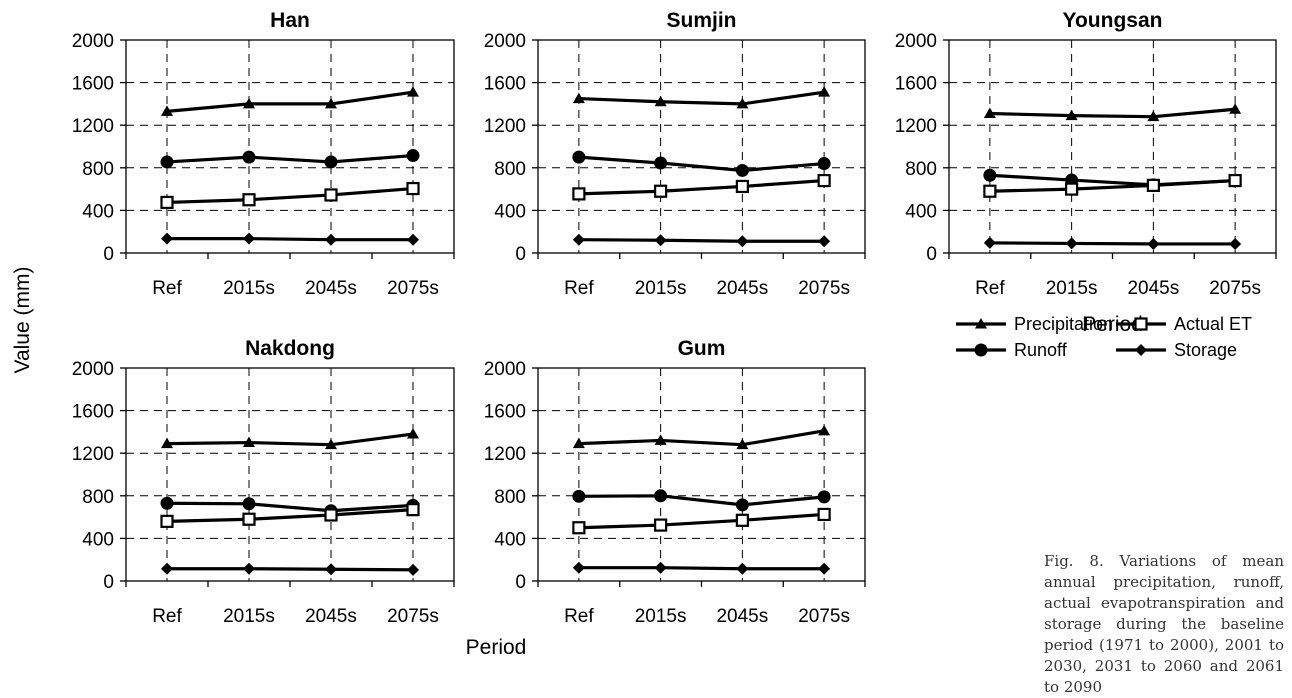  Describe the element at coordinates (290, 348) in the screenshot. I see `chart-title: Nakdong` at that location.